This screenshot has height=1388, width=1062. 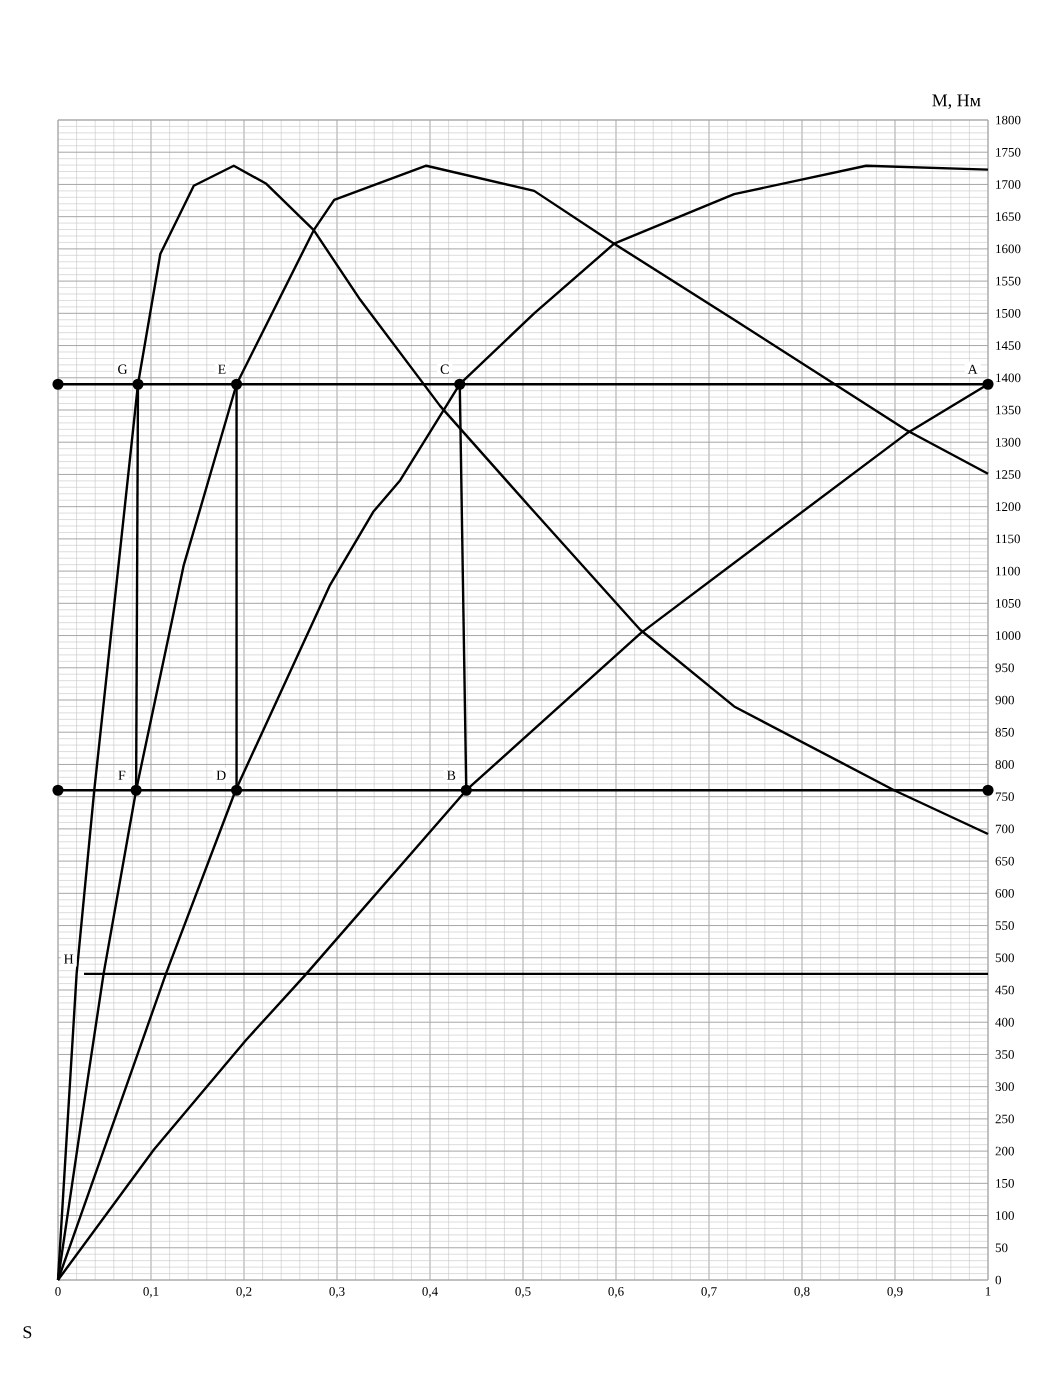 I want to click on x-axis-title: S, so click(x=27, y=1332).